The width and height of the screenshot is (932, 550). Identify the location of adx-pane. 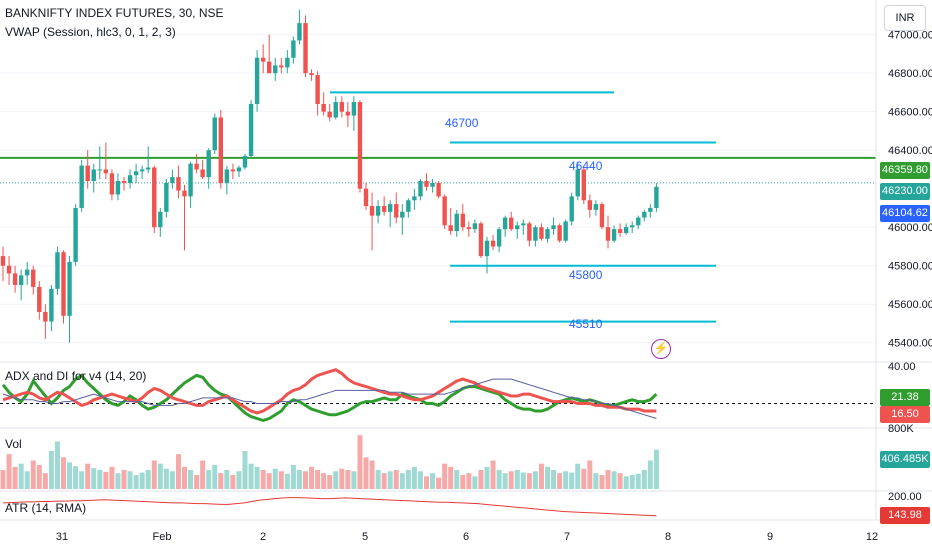
(438, 395).